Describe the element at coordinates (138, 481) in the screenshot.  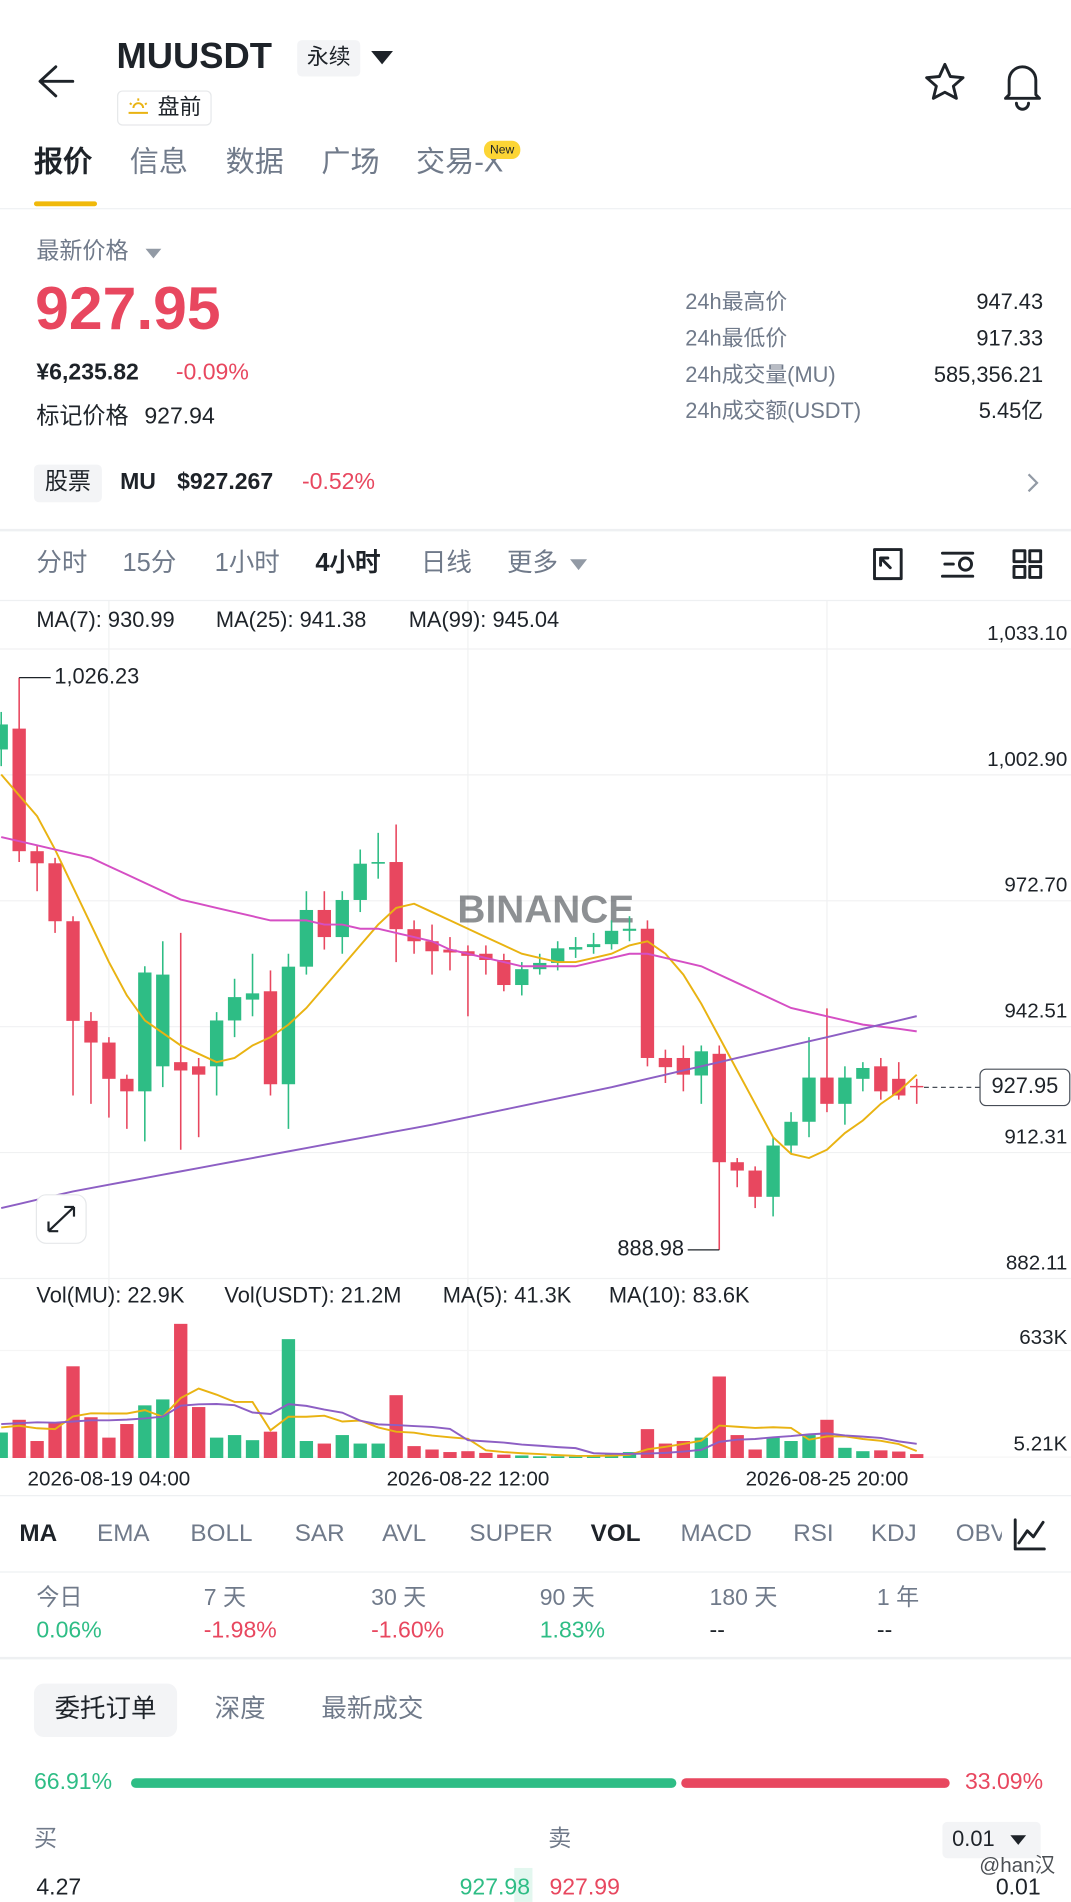
I see `stock-symbol: MU` at that location.